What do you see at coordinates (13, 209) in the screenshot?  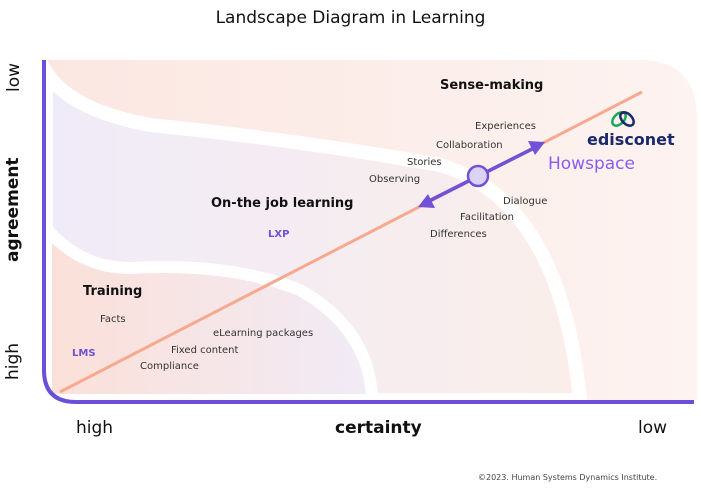 I see `y-axis-label: agreement` at bounding box center [13, 209].